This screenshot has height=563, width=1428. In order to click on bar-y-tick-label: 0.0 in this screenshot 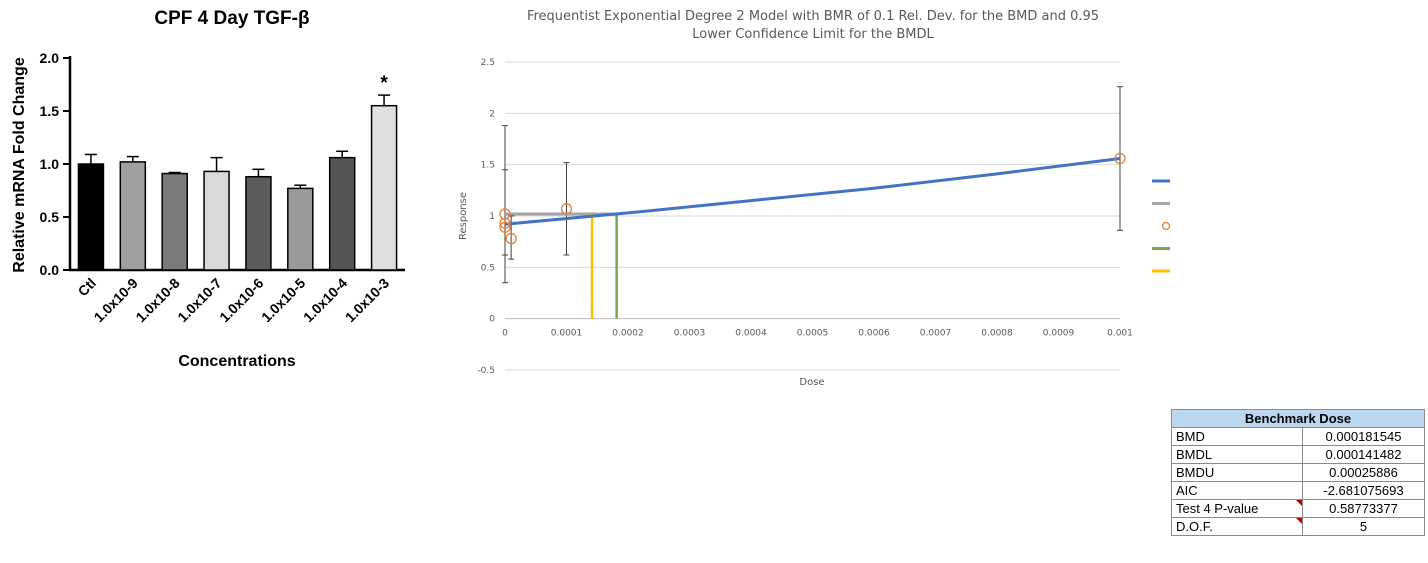, I will do `click(50, 270)`.